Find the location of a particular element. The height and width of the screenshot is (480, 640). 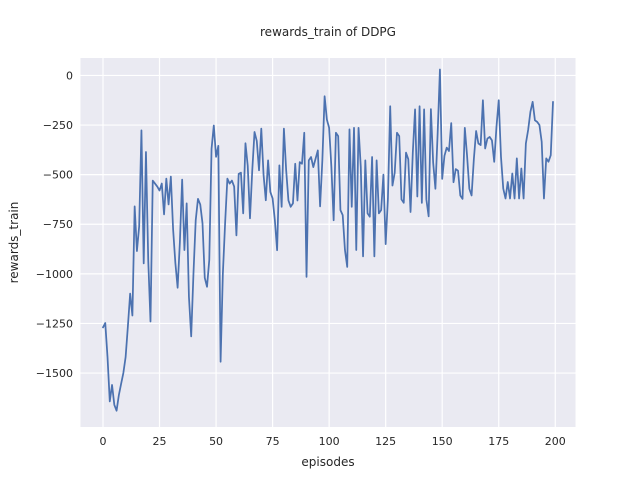

x-tick-label: 0 is located at coordinates (103, 441).